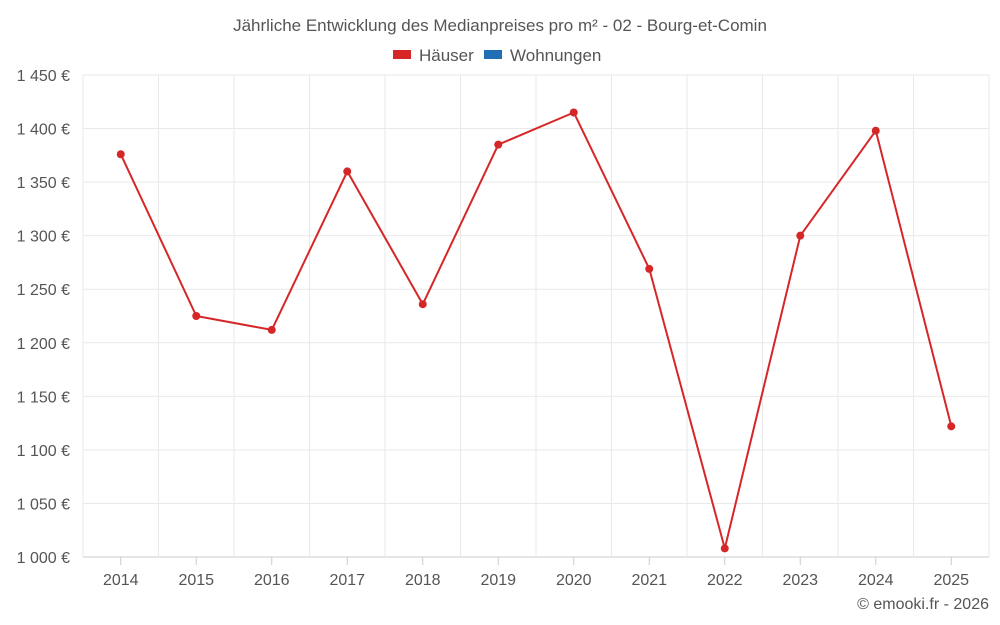 This screenshot has width=1000, height=625. I want to click on data-point-2015, so click(196, 316).